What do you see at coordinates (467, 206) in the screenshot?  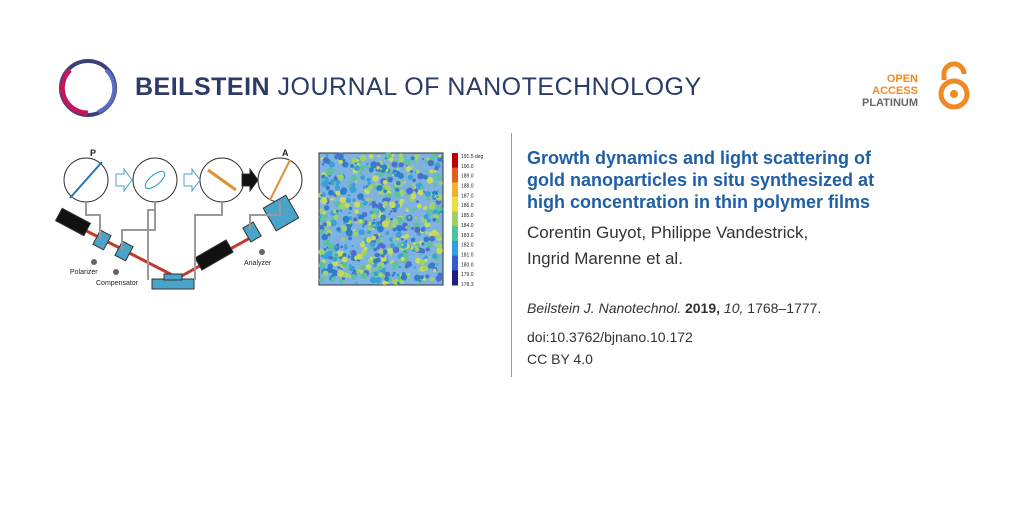 I see `colorbar-label: 186.0` at bounding box center [467, 206].